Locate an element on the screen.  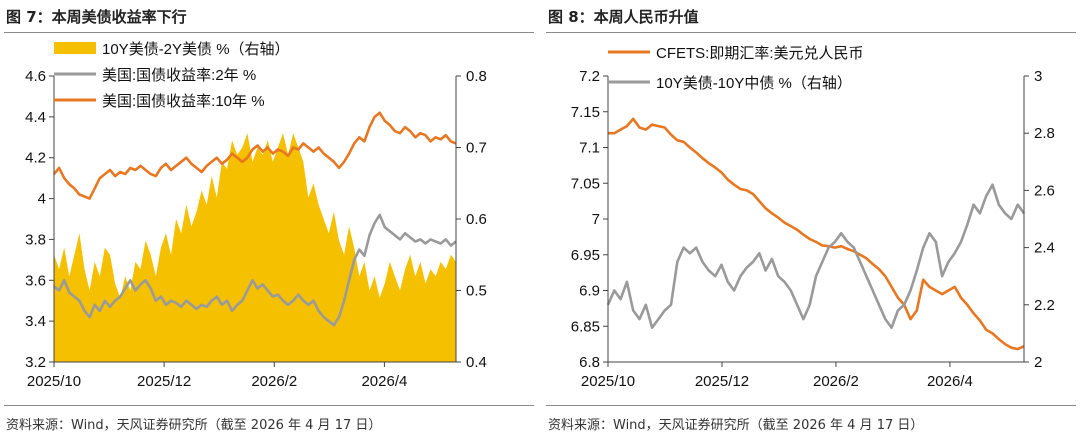
right-tick-label: 2.8 is located at coordinates (1044, 133).